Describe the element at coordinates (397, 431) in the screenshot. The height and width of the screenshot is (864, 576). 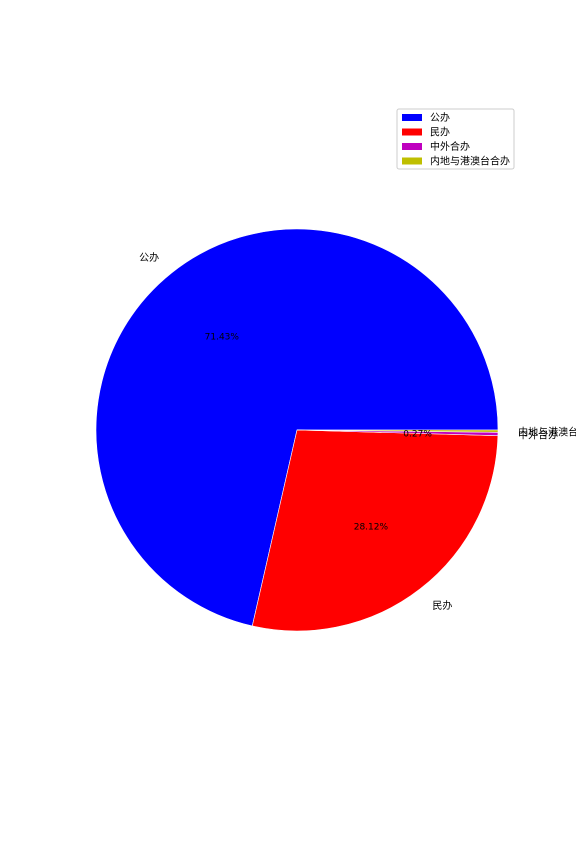
I see `slice-3-wedge` at that location.